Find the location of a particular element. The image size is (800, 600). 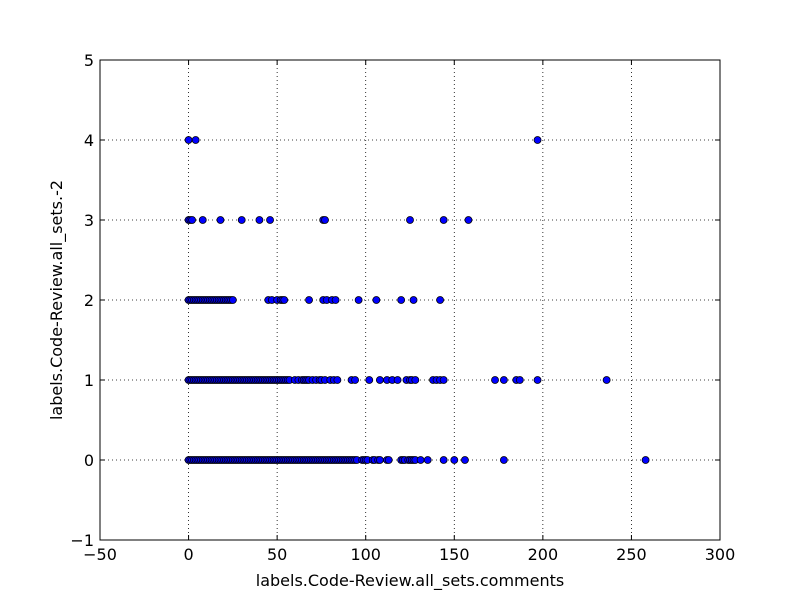

x-tick-label: 300 is located at coordinates (720, 554).